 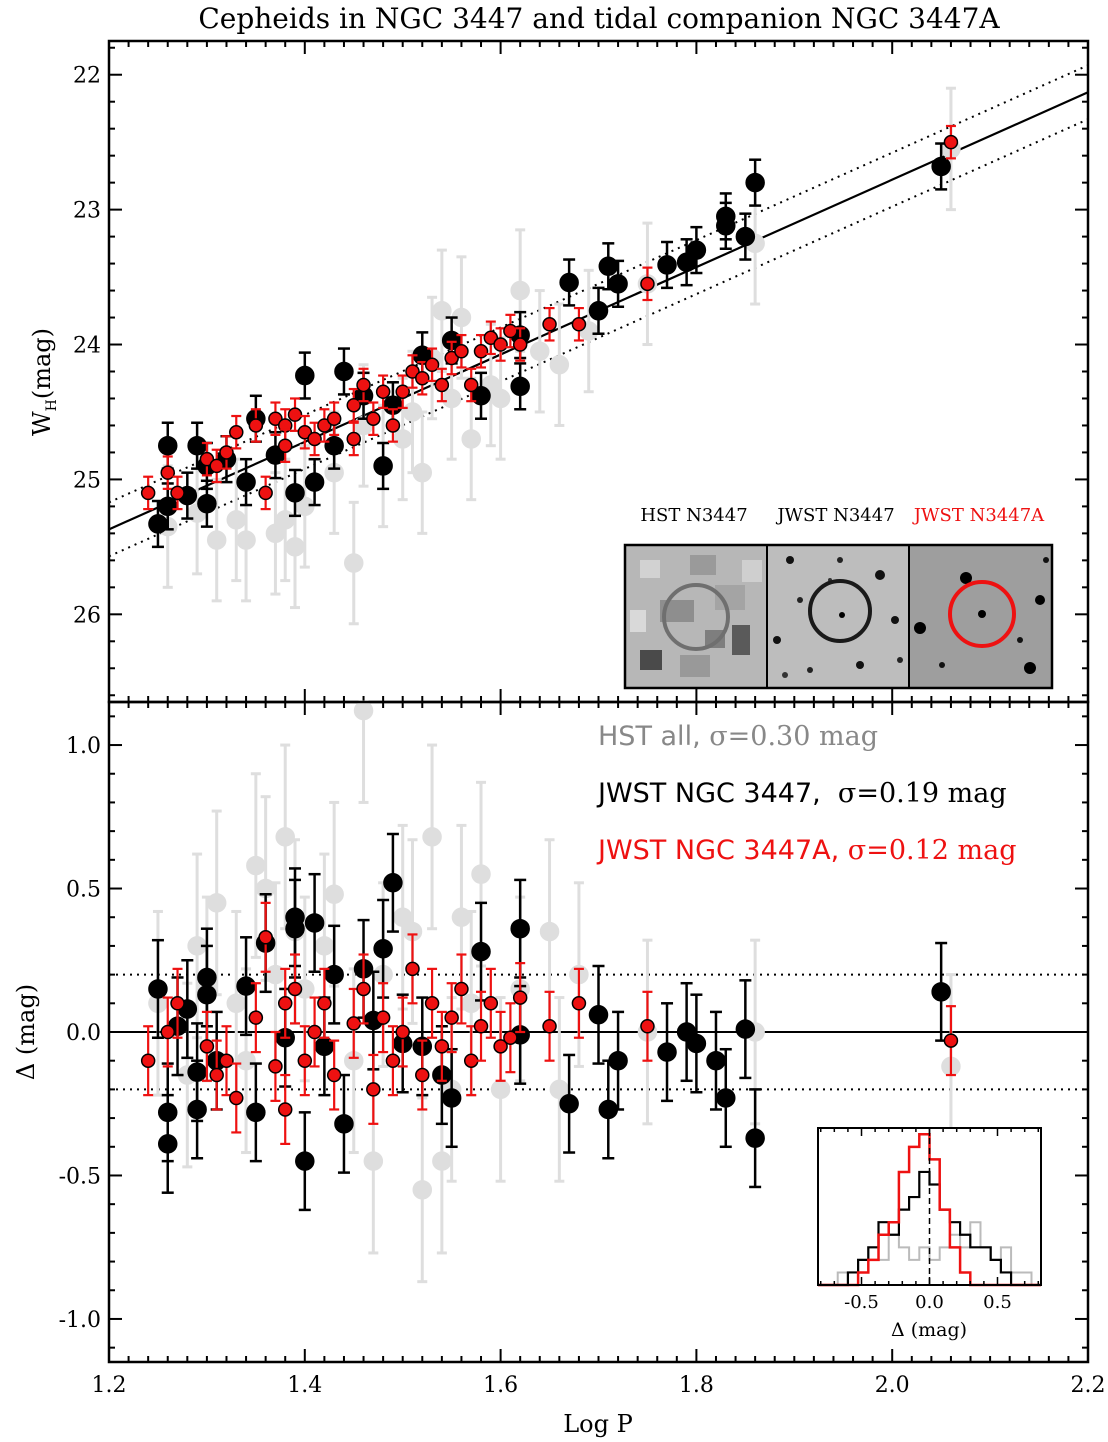 What do you see at coordinates (861, 1302) in the screenshot?
I see `hist-tick-label: -0.5` at bounding box center [861, 1302].